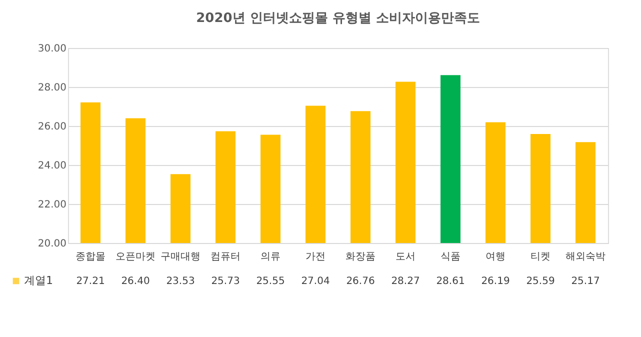 This screenshot has width=641, height=337. Describe the element at coordinates (315, 281) in the screenshot. I see `data-label: 27.04` at that location.